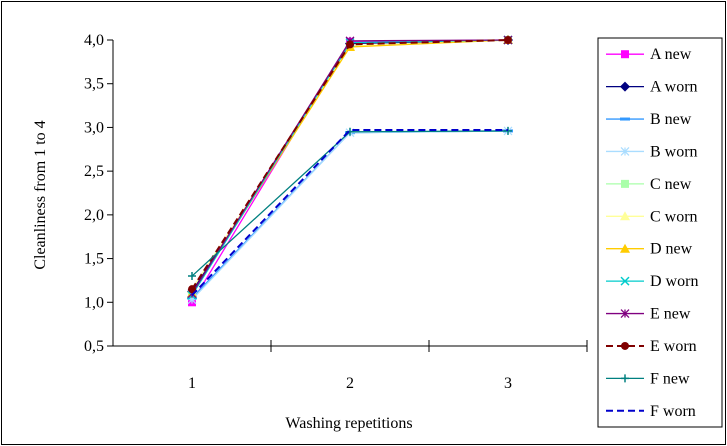 The width and height of the screenshot is (727, 446). What do you see at coordinates (671, 119) in the screenshot?
I see `legend-entry: B new` at bounding box center [671, 119].